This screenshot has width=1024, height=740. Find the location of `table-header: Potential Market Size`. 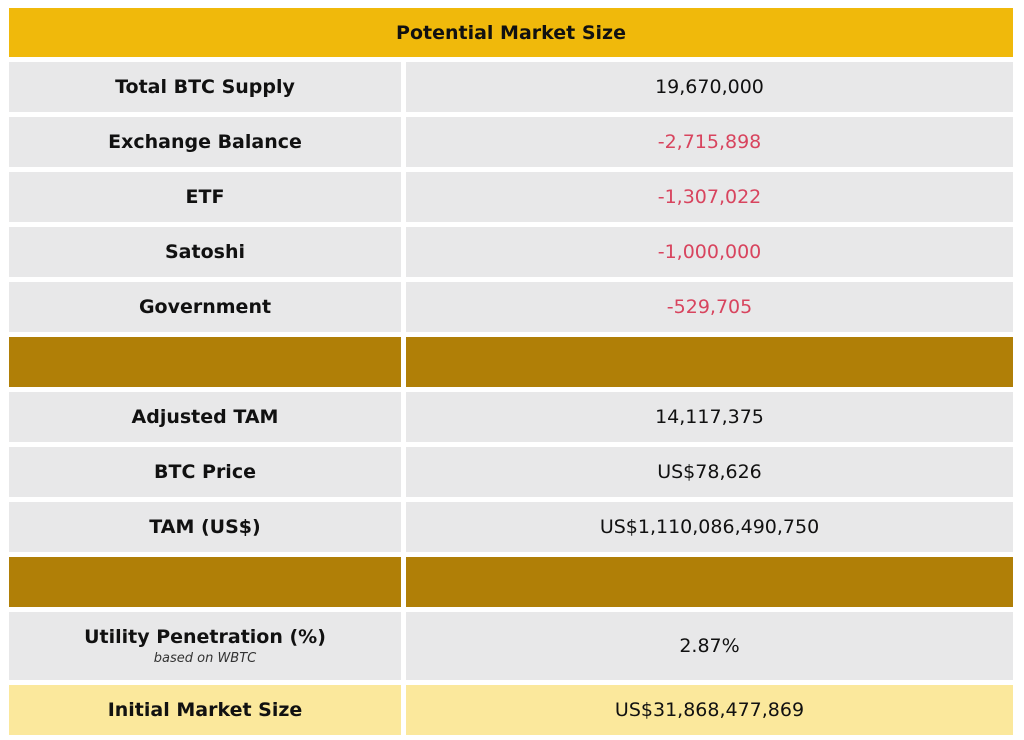

table-header: Potential Market Size is located at coordinates (511, 32).